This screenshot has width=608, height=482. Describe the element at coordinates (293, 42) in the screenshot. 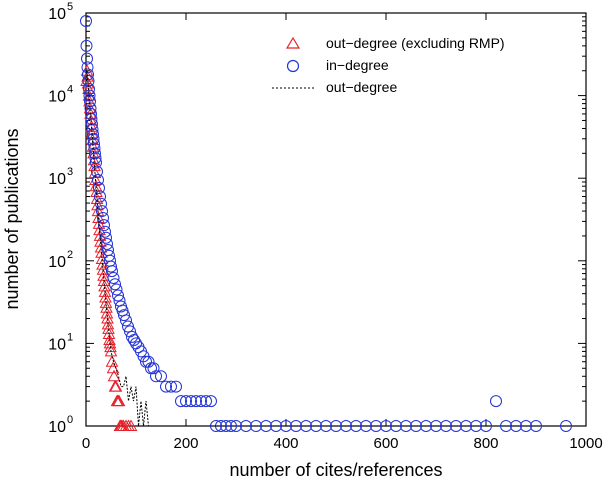

I see `triangle-marker-icon` at that location.